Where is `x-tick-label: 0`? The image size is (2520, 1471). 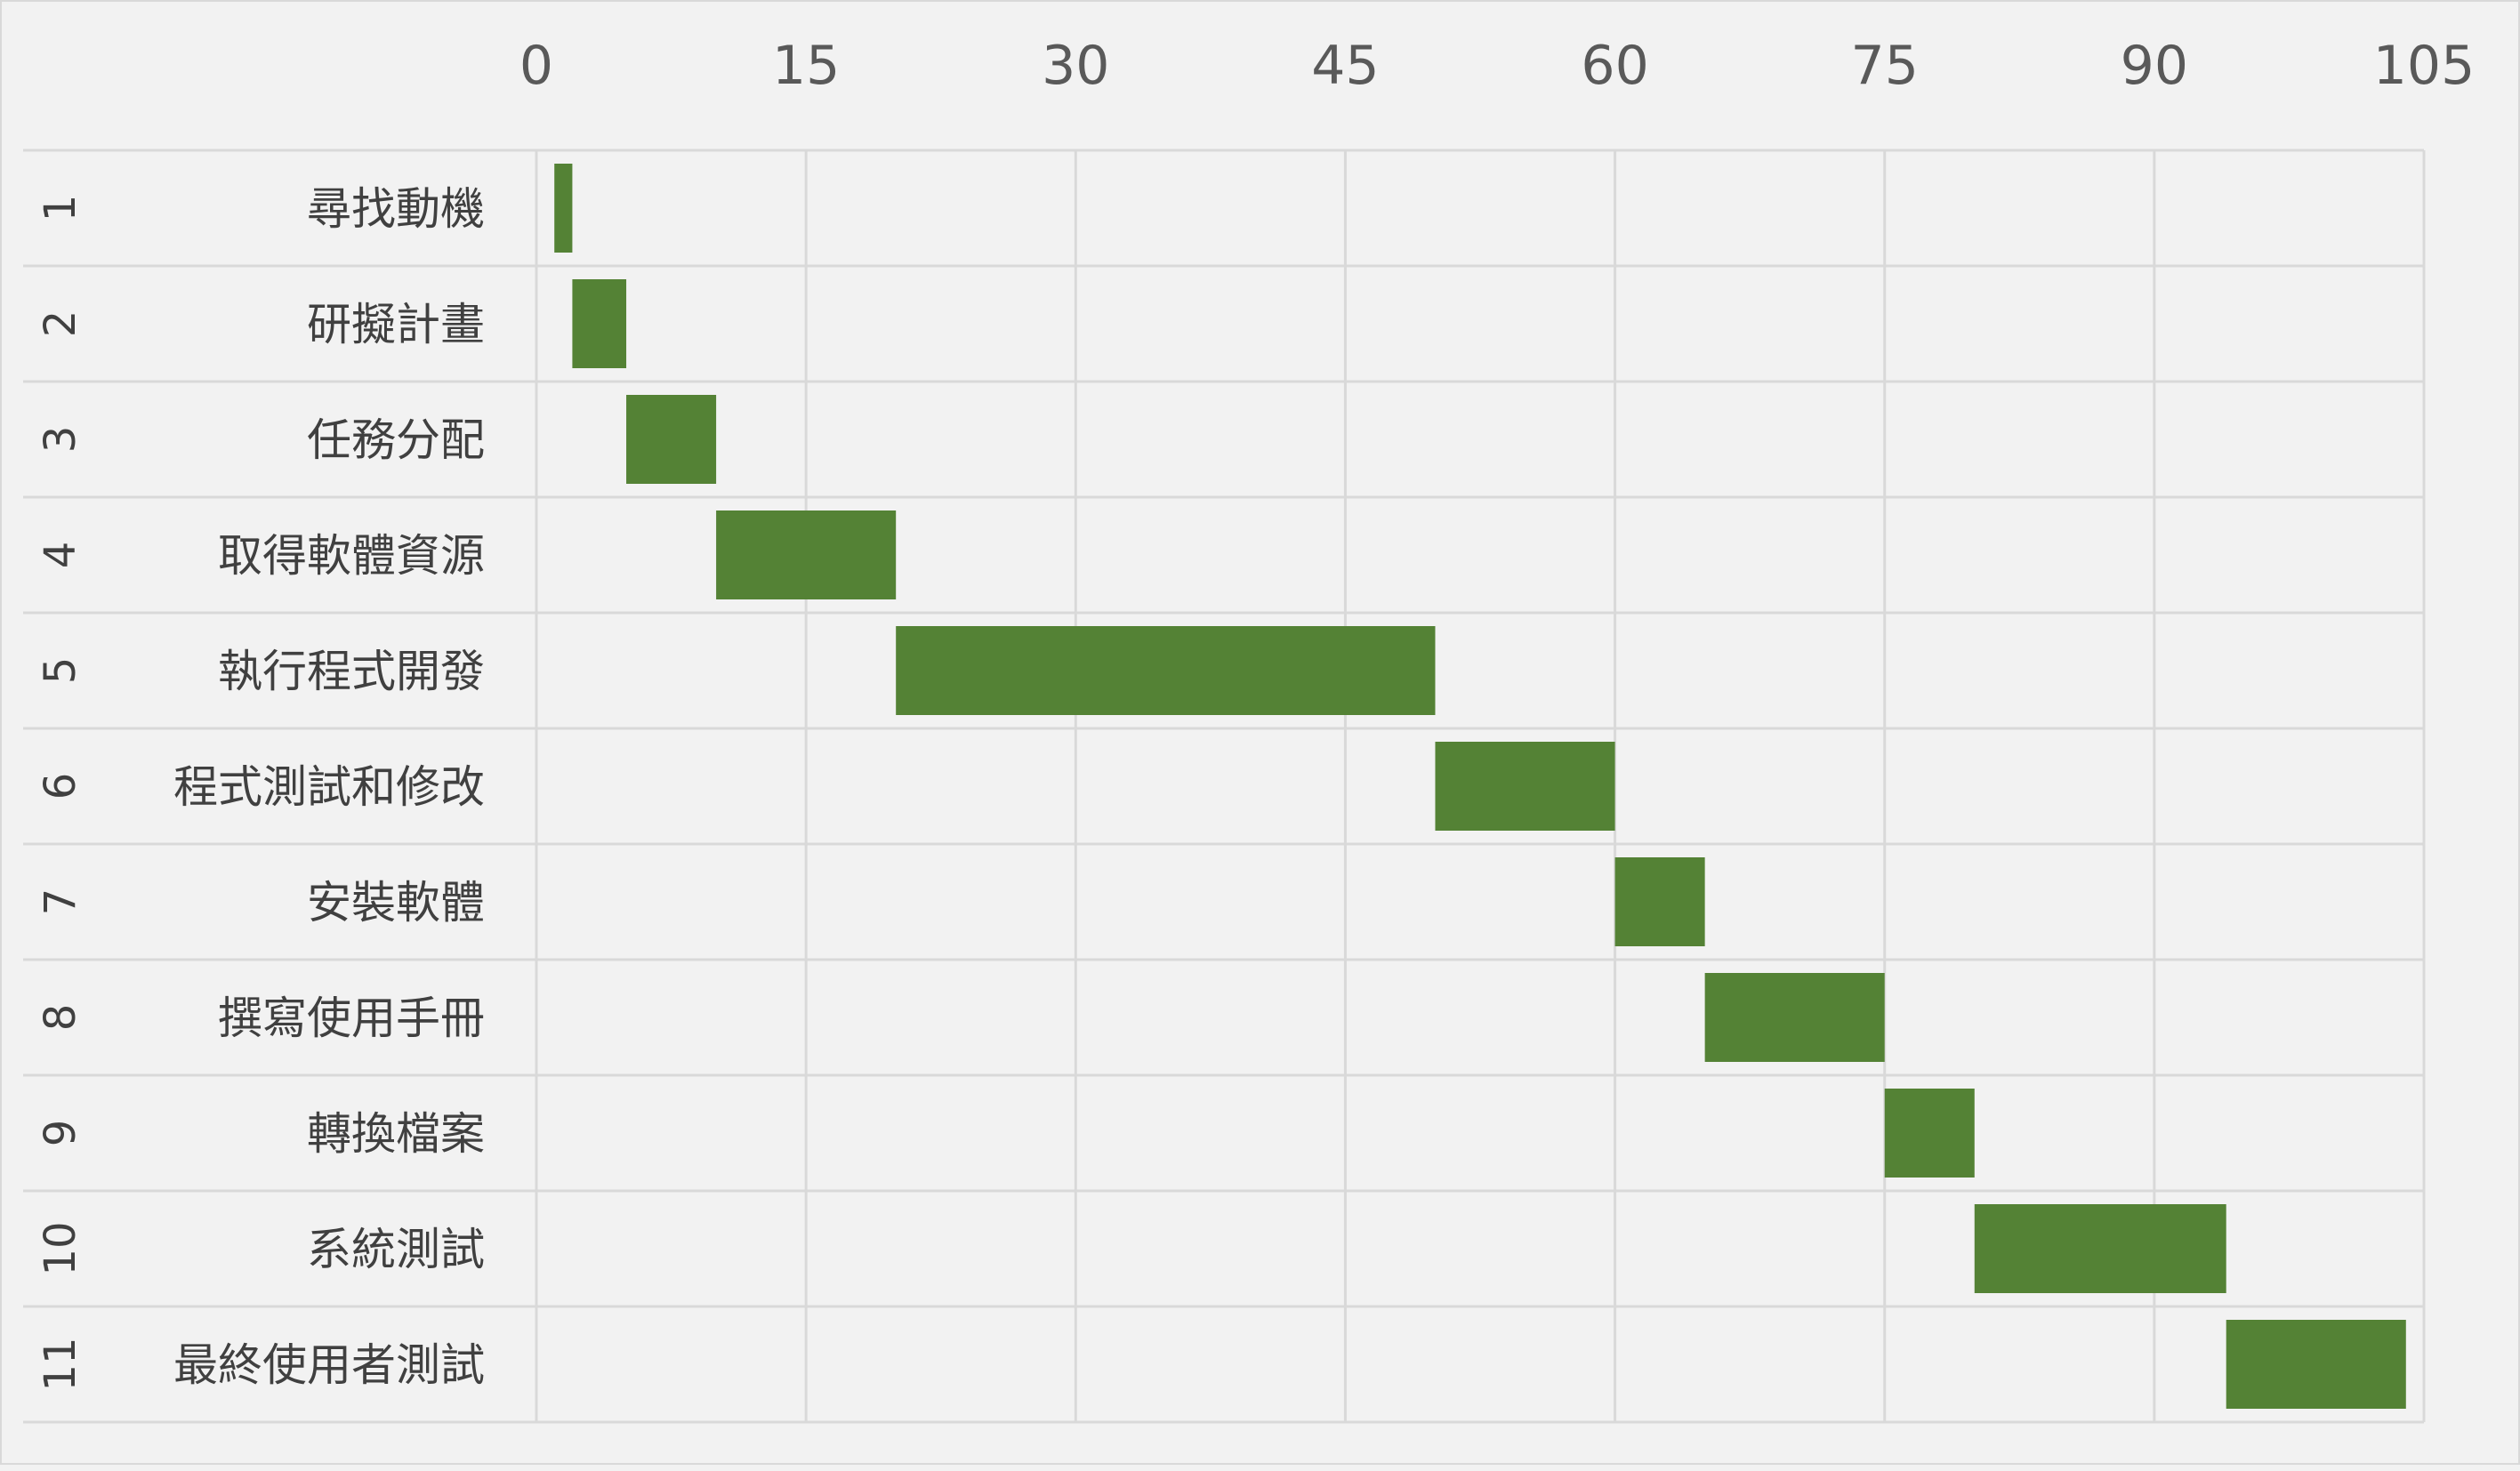
x-tick-label: 0 is located at coordinates (536, 66).